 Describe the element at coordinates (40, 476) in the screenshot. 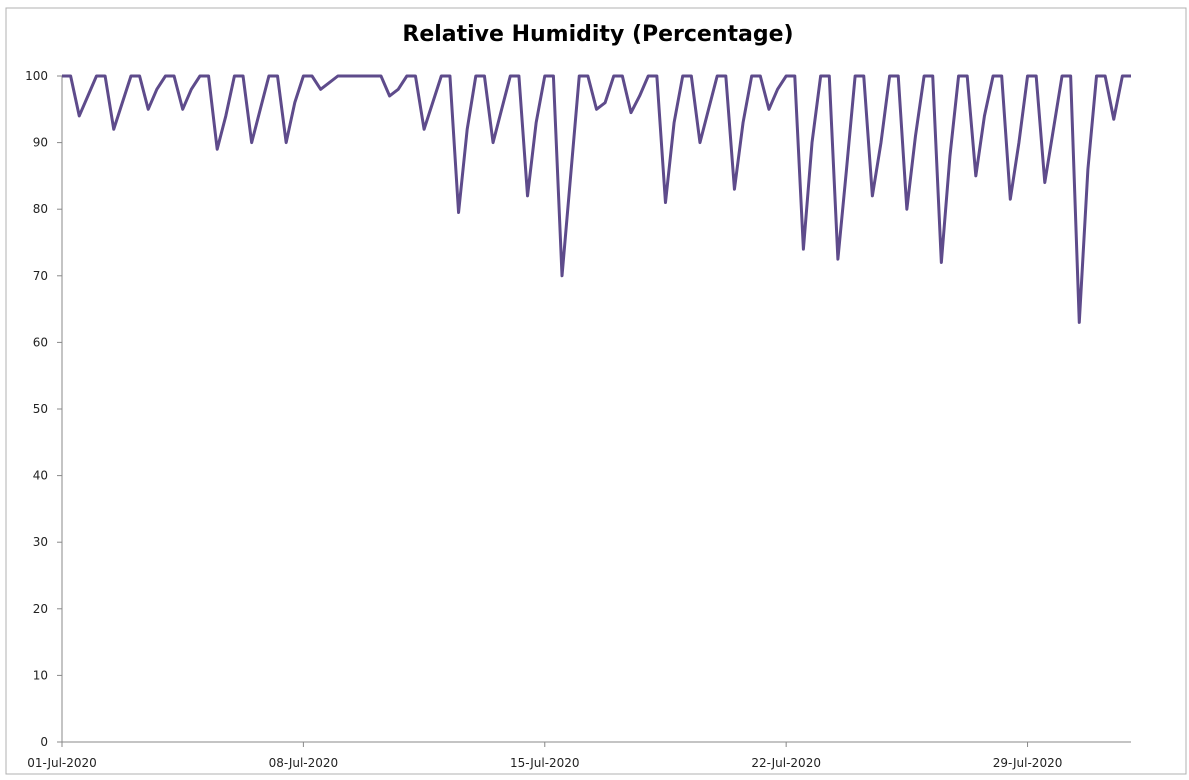

I see `y-tick-label: 40` at that location.